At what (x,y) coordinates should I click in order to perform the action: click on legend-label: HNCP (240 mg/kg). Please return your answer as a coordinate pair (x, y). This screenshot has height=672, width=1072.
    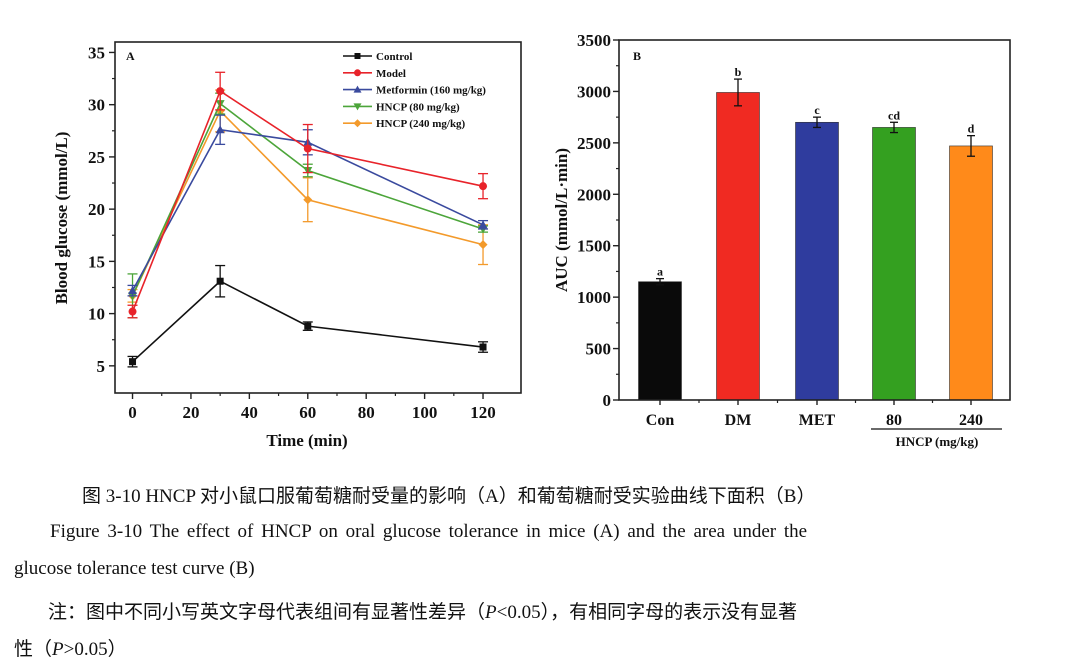
    Looking at the image, I should click on (421, 124).